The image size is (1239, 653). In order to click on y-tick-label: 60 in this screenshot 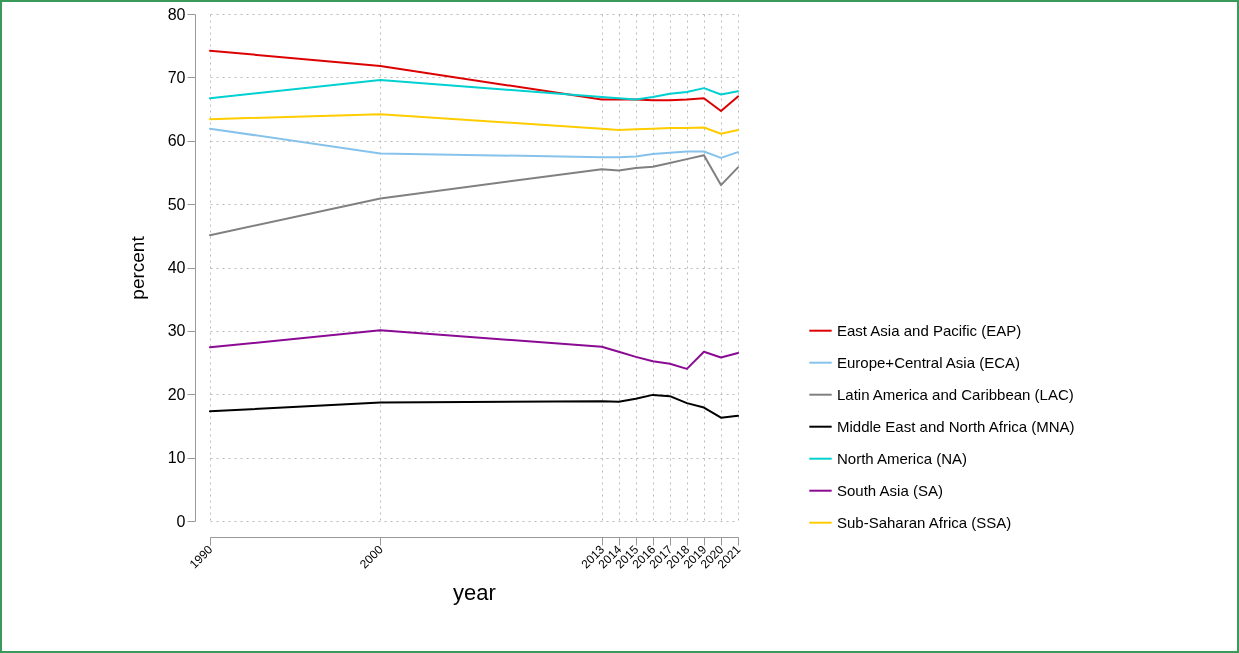, I will do `click(176, 141)`.